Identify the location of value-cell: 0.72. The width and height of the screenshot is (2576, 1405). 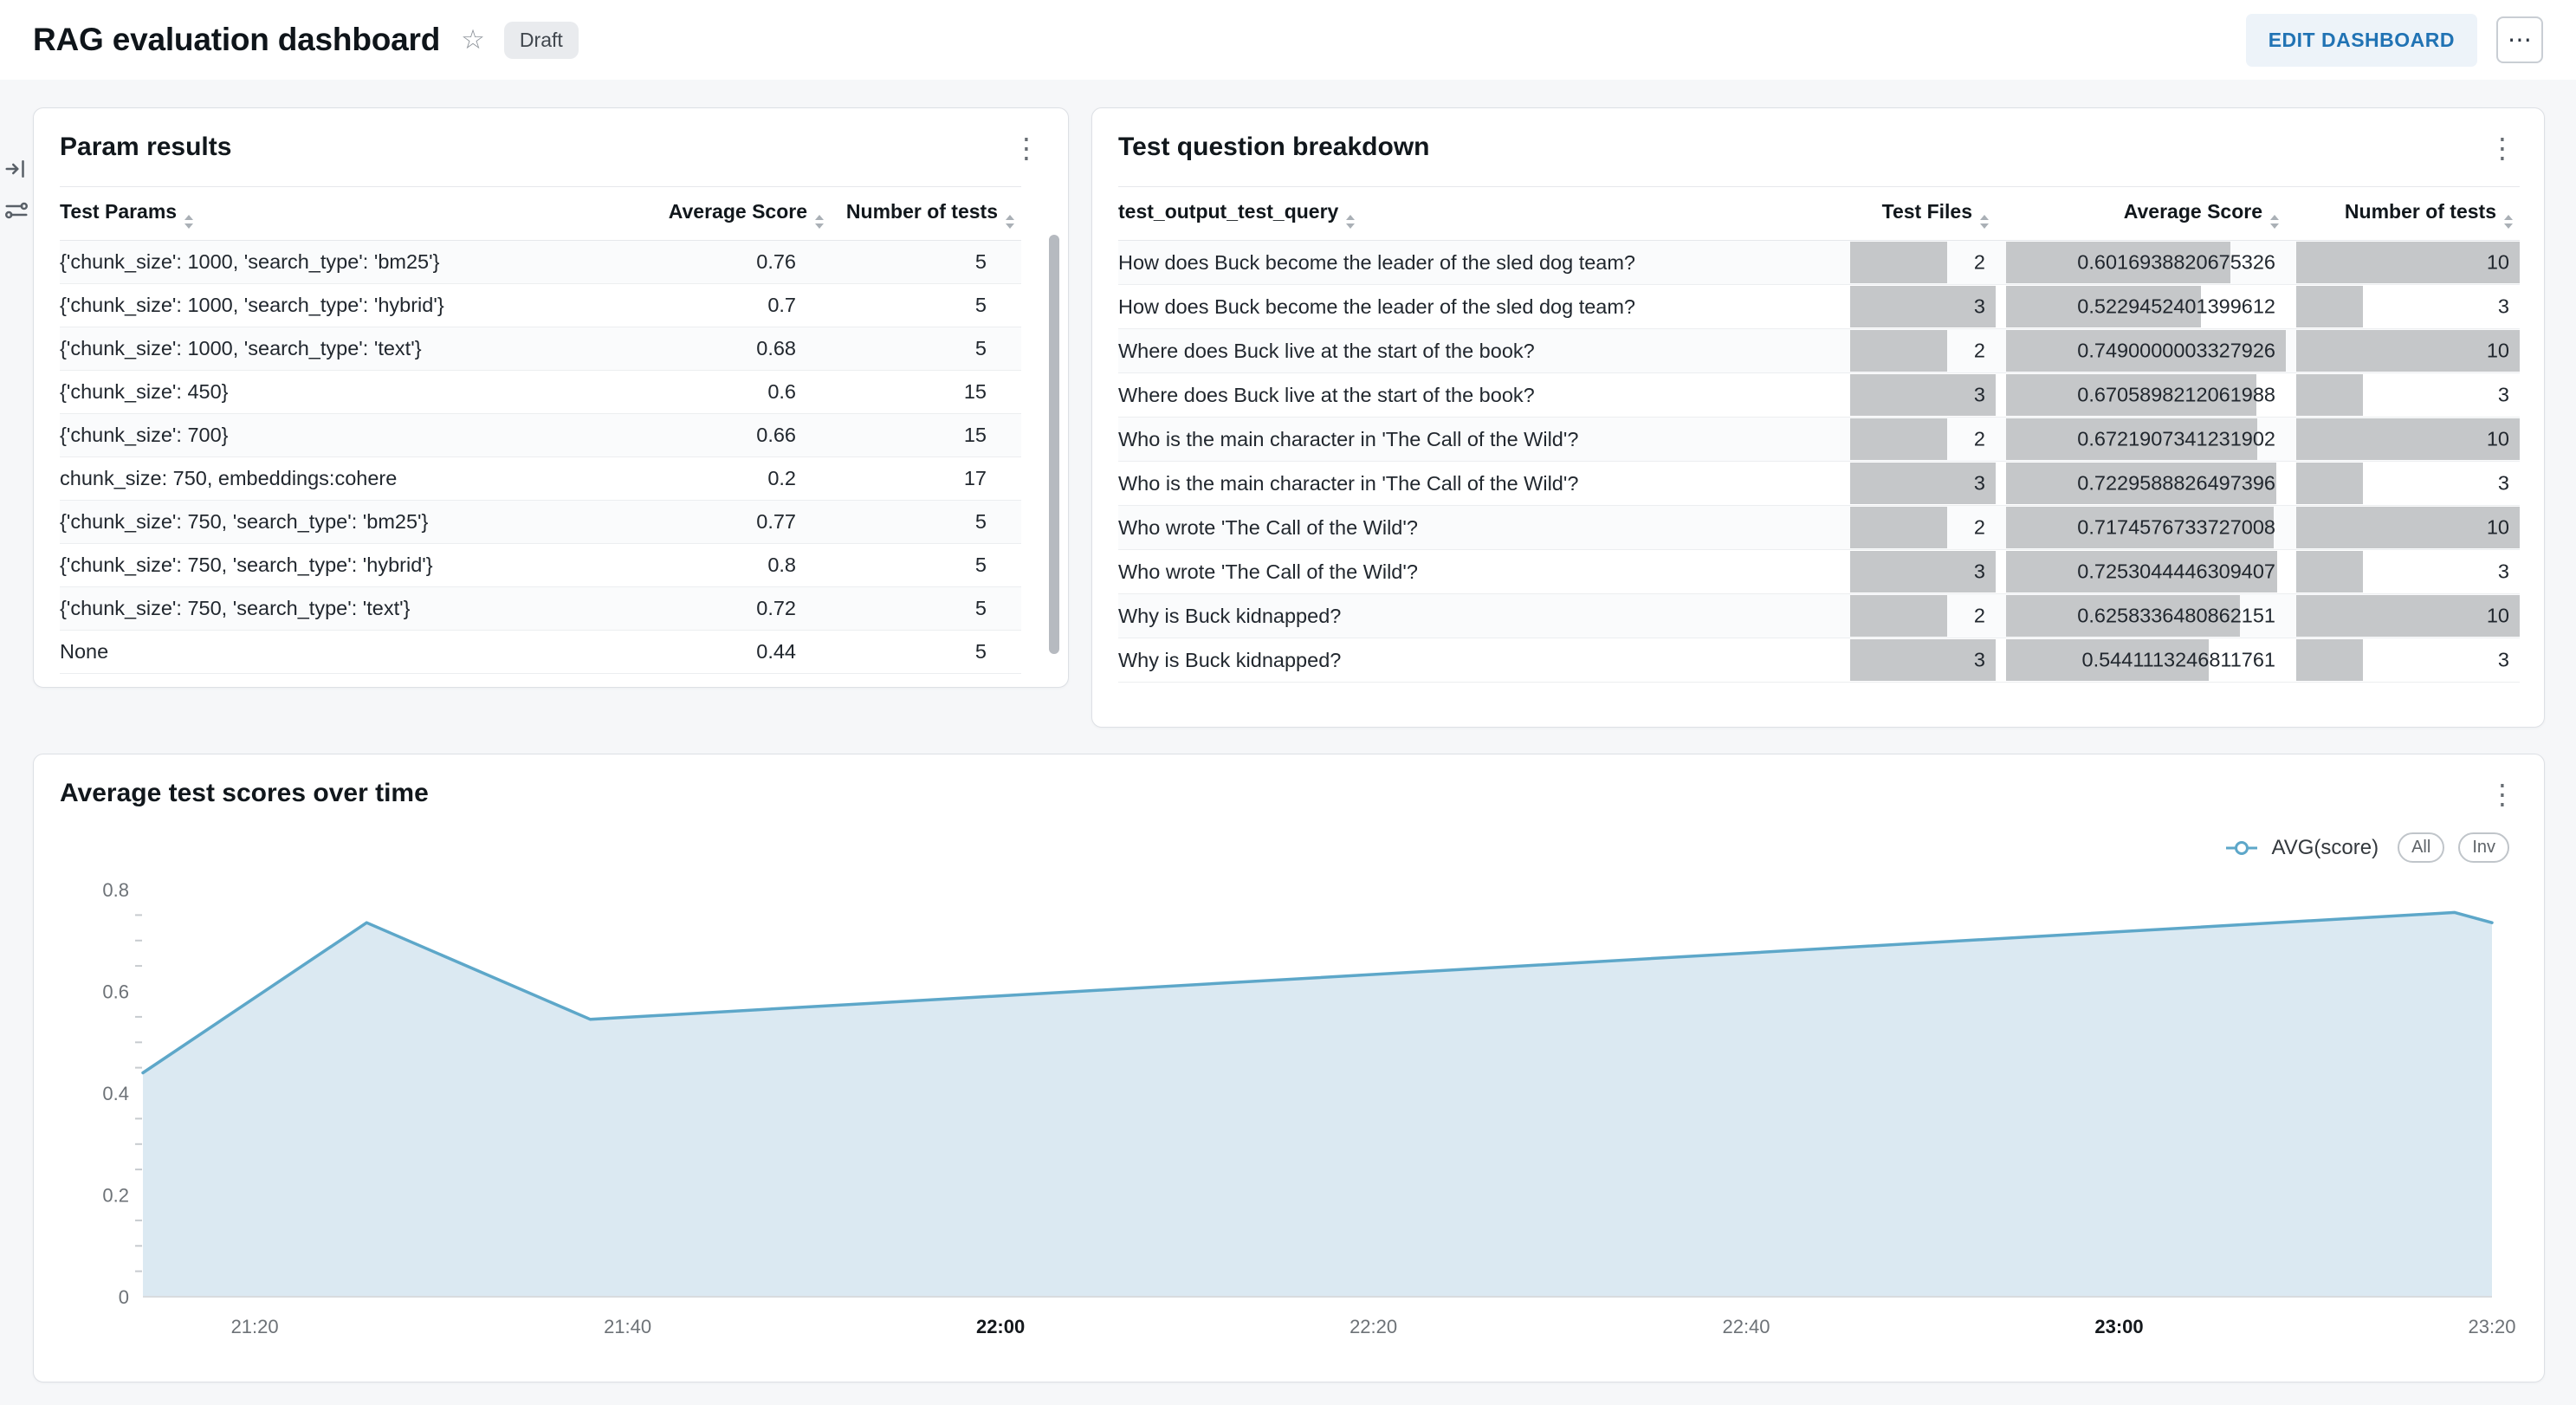
(709, 608).